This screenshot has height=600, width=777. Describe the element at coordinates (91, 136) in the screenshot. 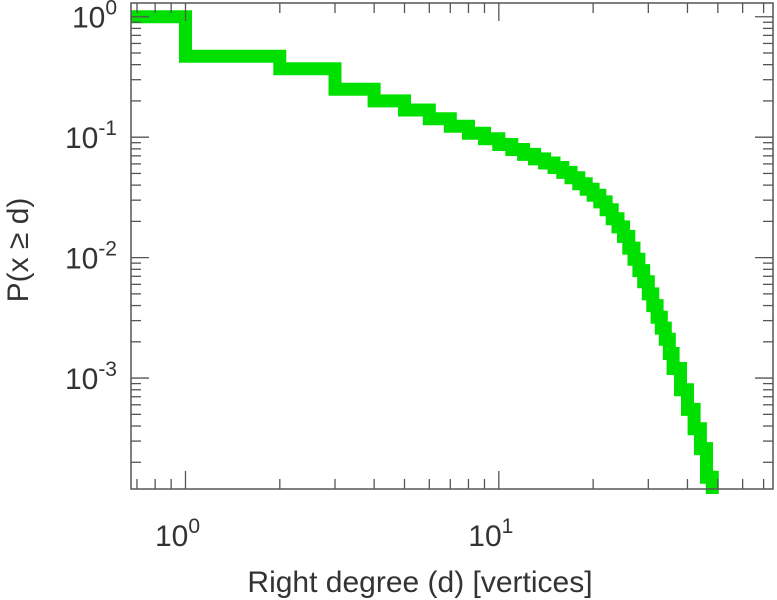

I see `y-tick-label: 10⁻¹` at that location.